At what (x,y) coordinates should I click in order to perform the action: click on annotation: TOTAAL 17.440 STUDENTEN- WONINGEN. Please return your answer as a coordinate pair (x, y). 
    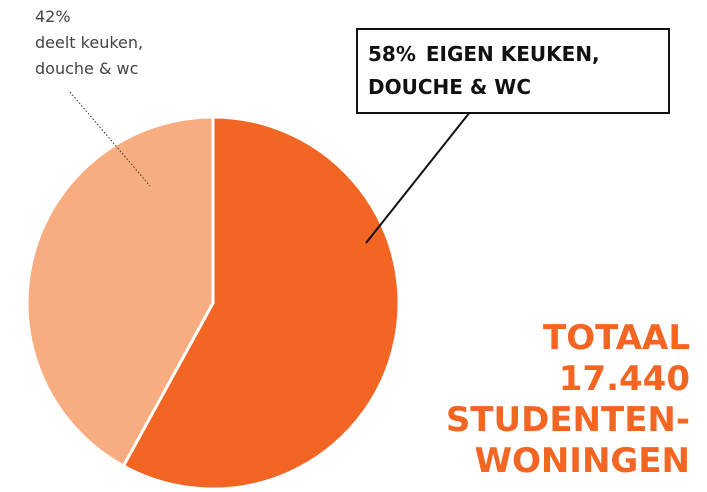
    Looking at the image, I should click on (568, 400).